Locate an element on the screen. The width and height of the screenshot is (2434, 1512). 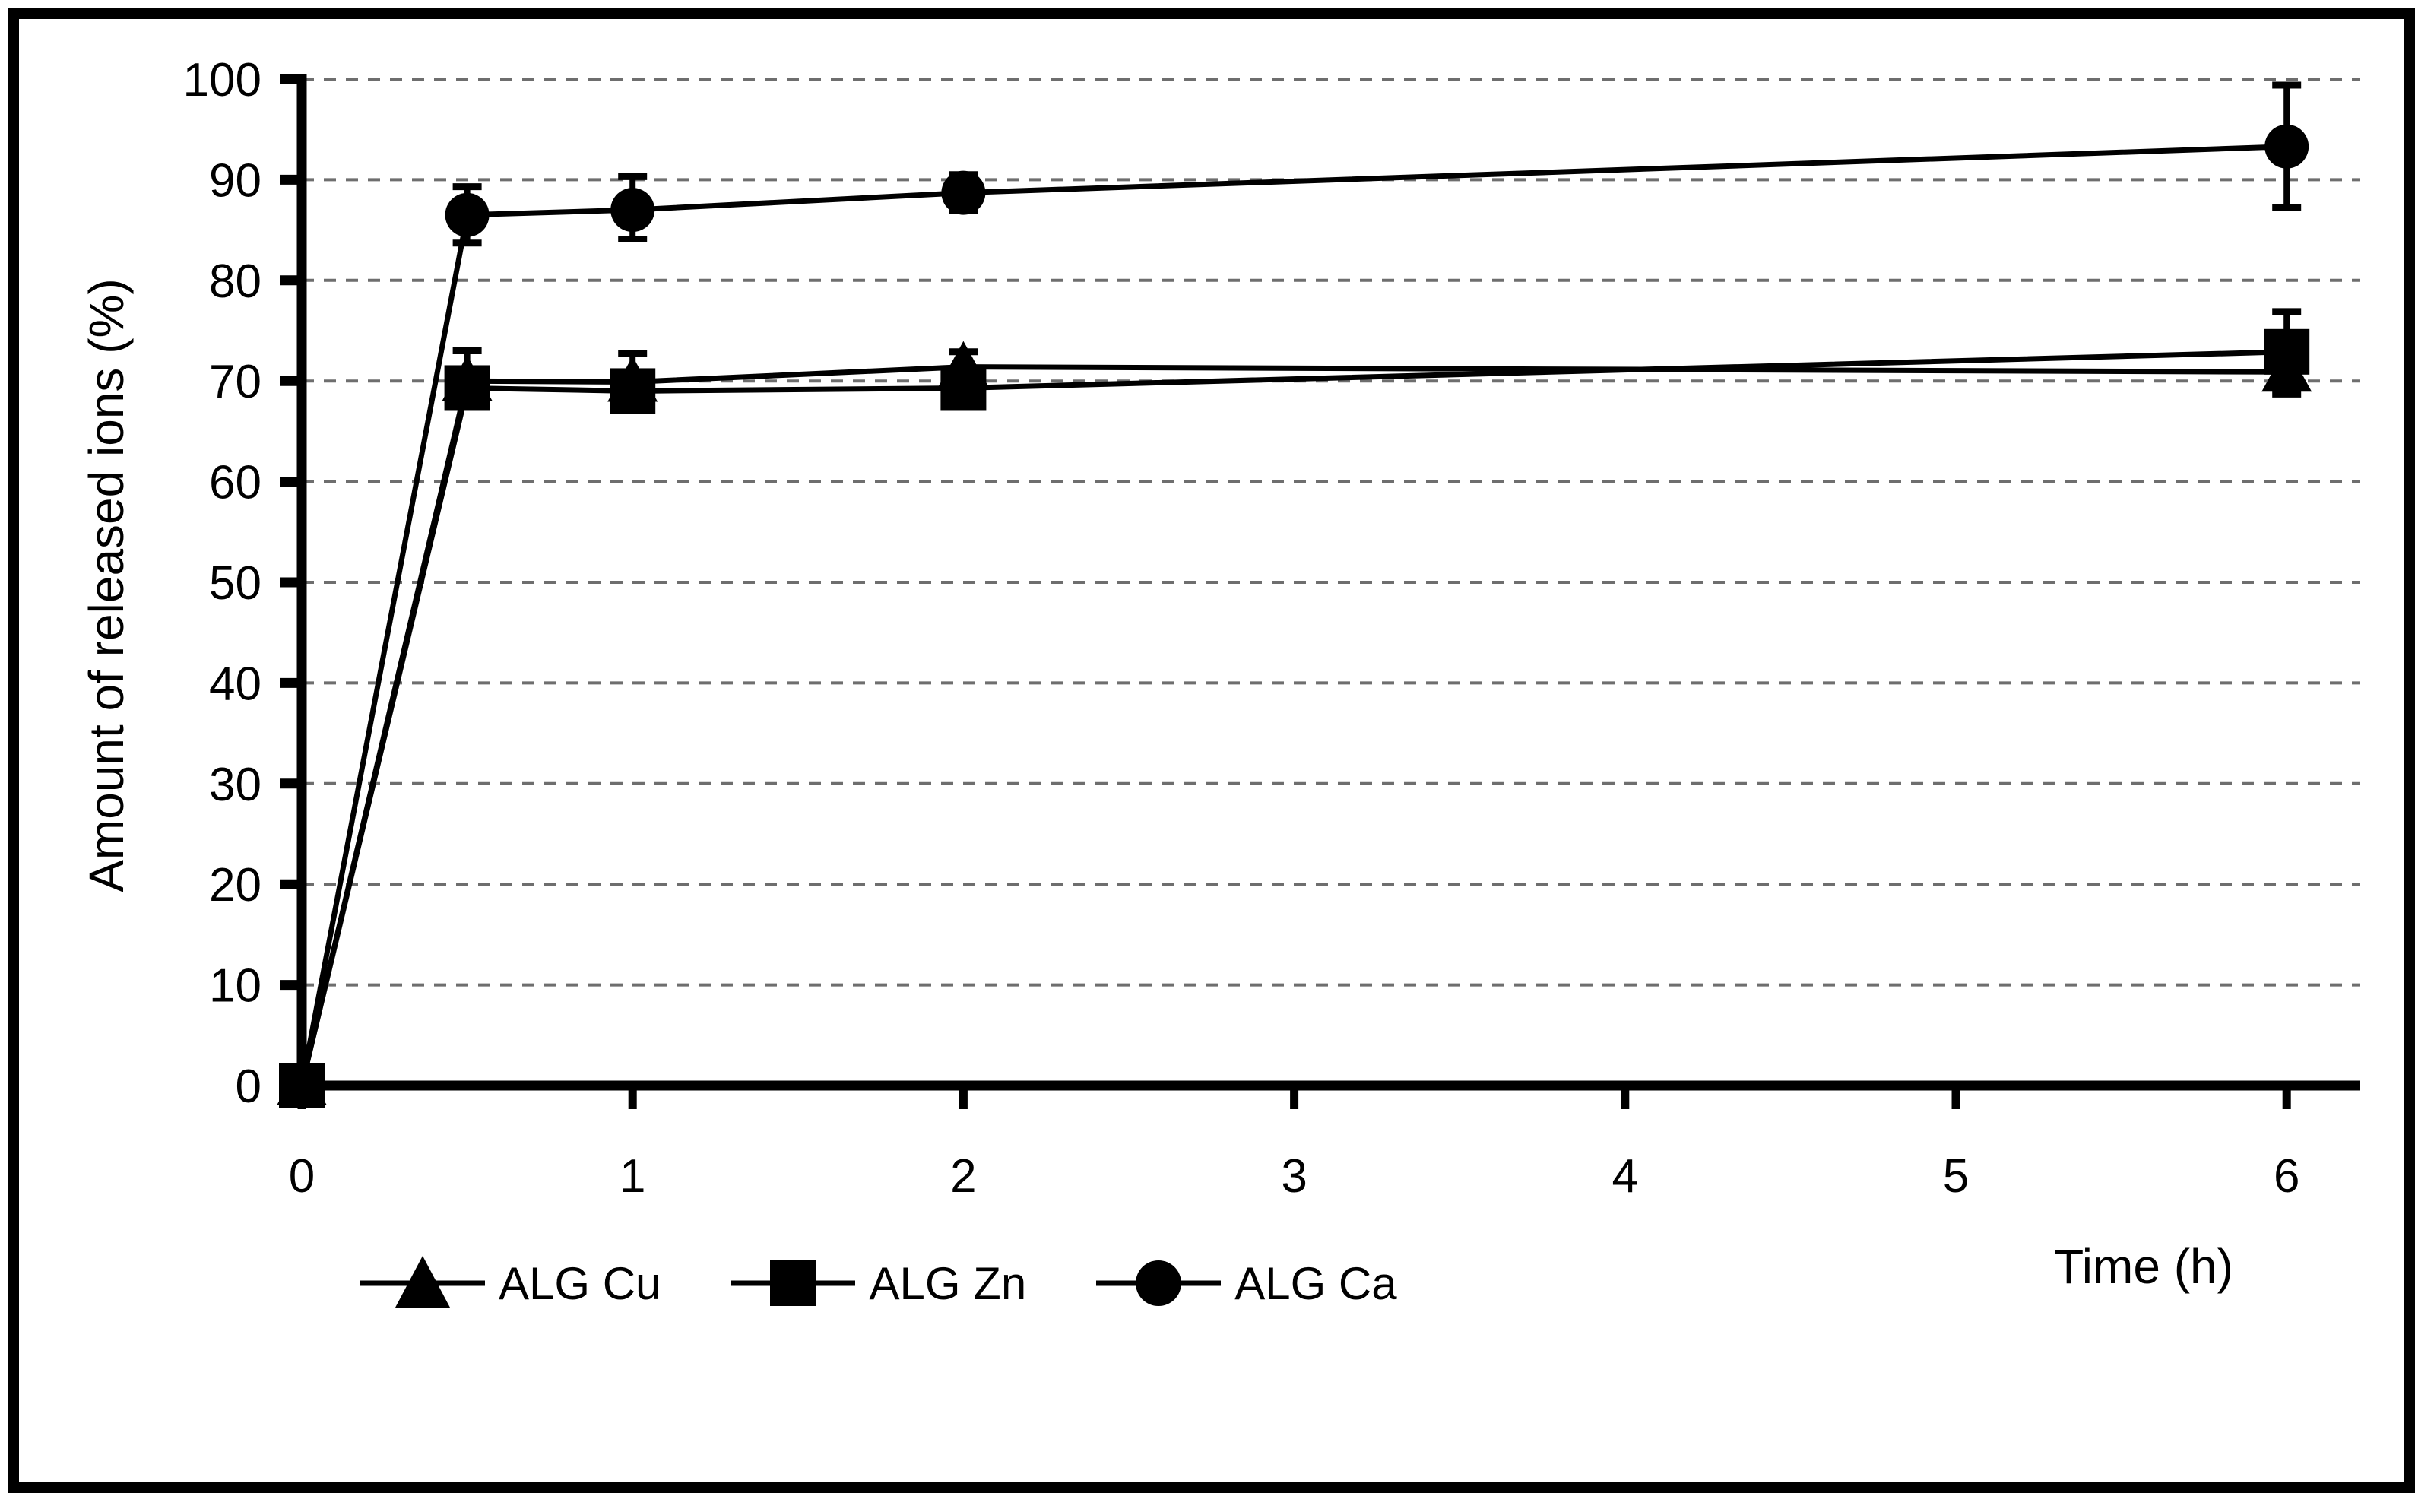
legend-item-alg-cu: ALG Cu is located at coordinates (509, 1283).